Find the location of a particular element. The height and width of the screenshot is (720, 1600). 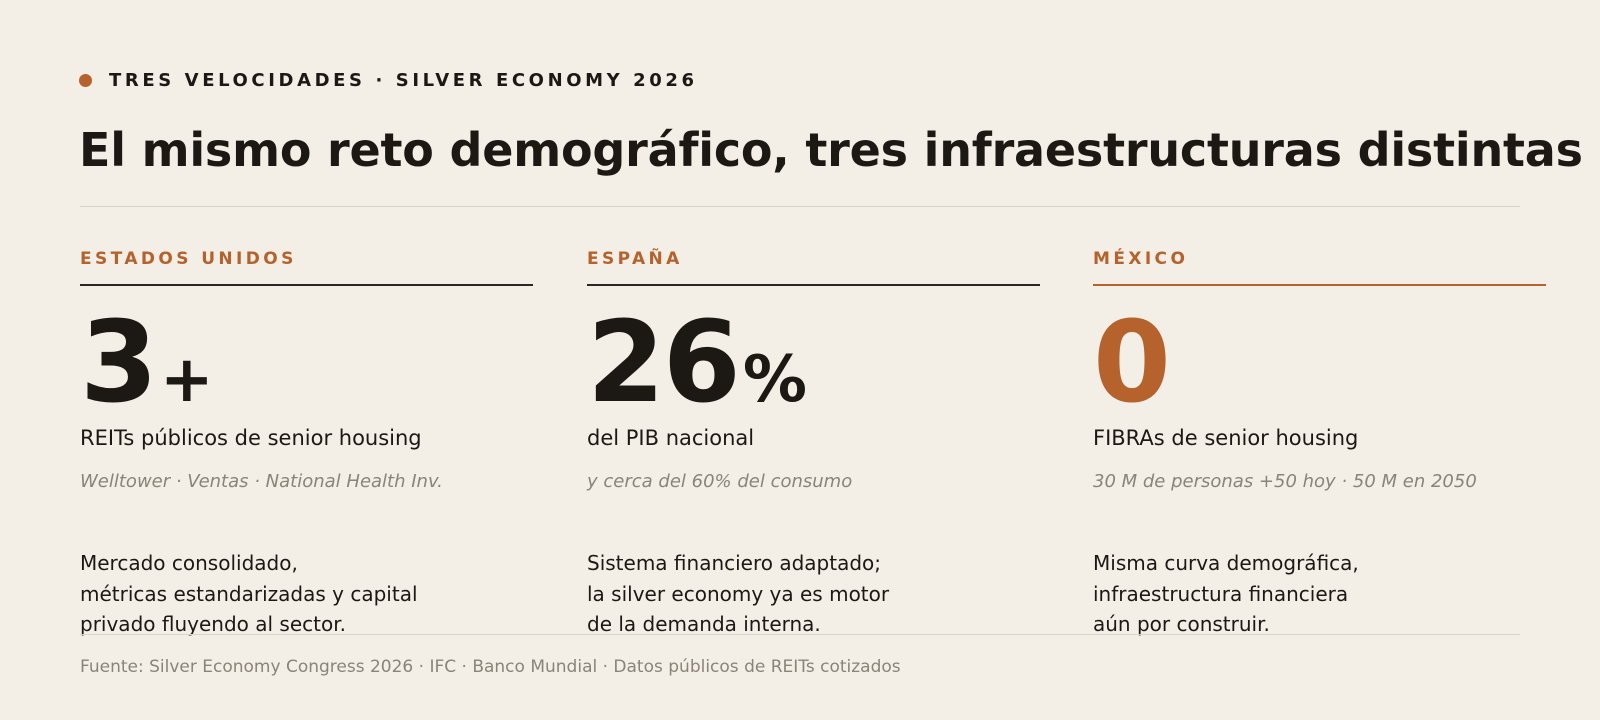

title-divider is located at coordinates (800, 206).